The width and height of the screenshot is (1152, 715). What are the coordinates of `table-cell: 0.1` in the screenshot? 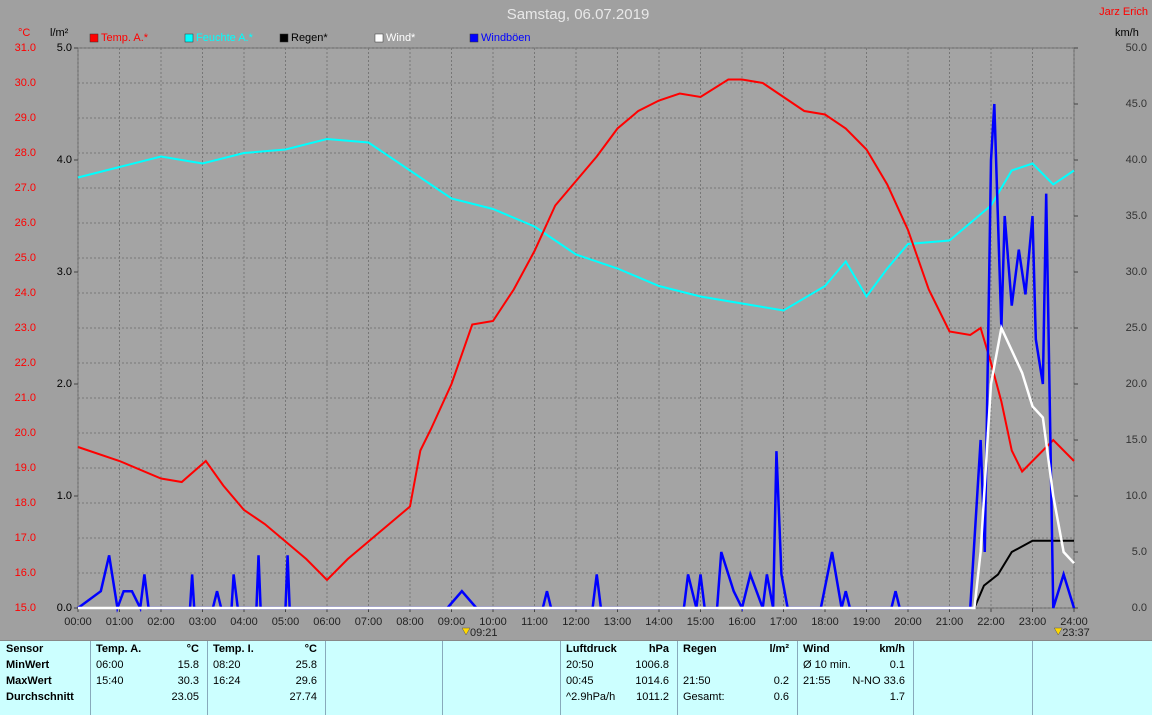 It's located at (897, 665).